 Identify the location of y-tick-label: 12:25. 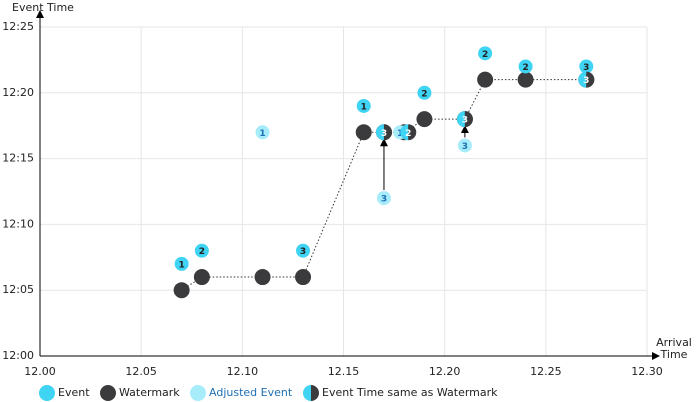
(18, 26).